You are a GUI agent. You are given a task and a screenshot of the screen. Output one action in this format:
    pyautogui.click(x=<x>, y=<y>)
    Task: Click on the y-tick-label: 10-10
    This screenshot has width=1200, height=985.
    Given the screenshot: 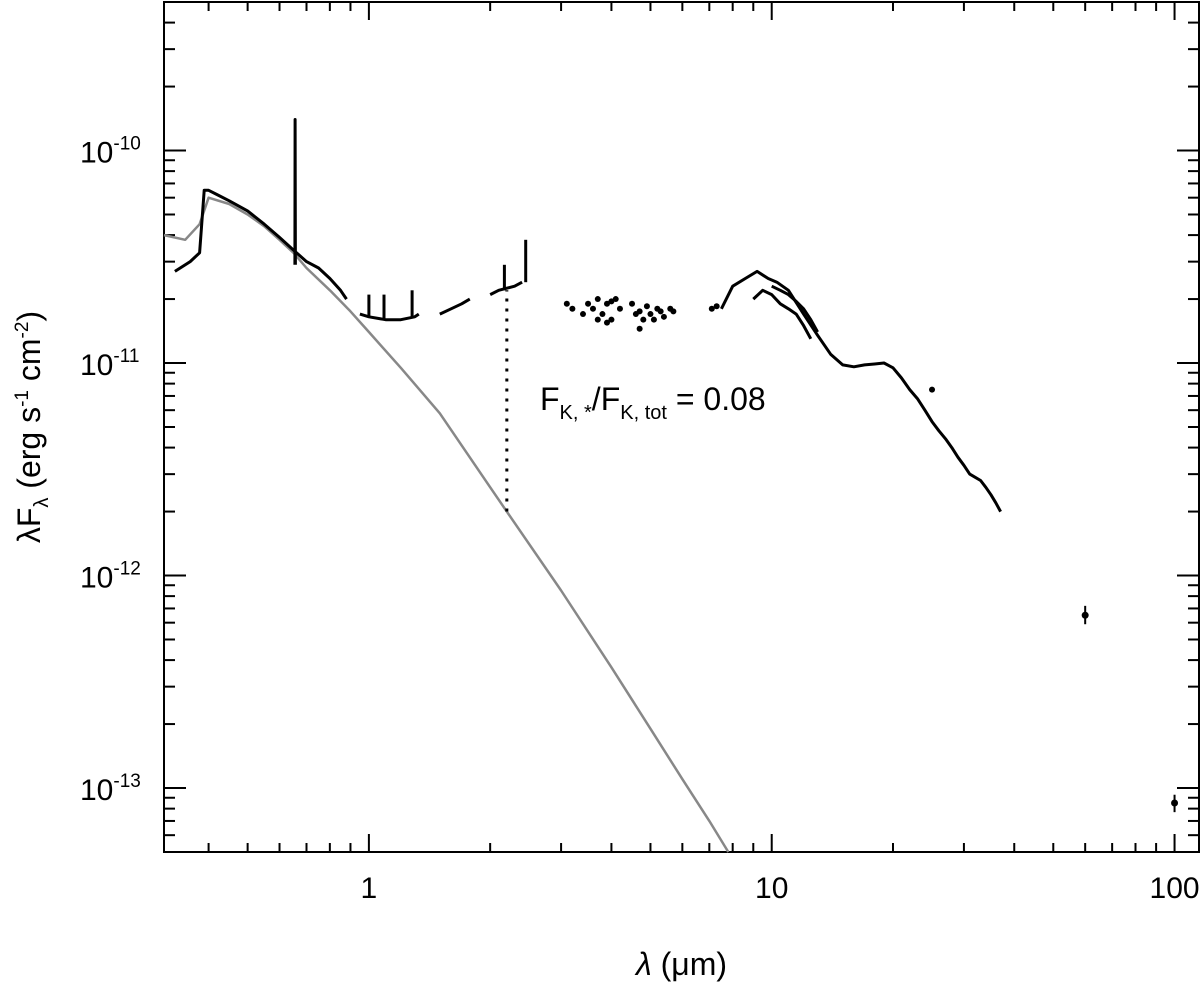 What is the action you would take?
    pyautogui.click(x=110, y=152)
    